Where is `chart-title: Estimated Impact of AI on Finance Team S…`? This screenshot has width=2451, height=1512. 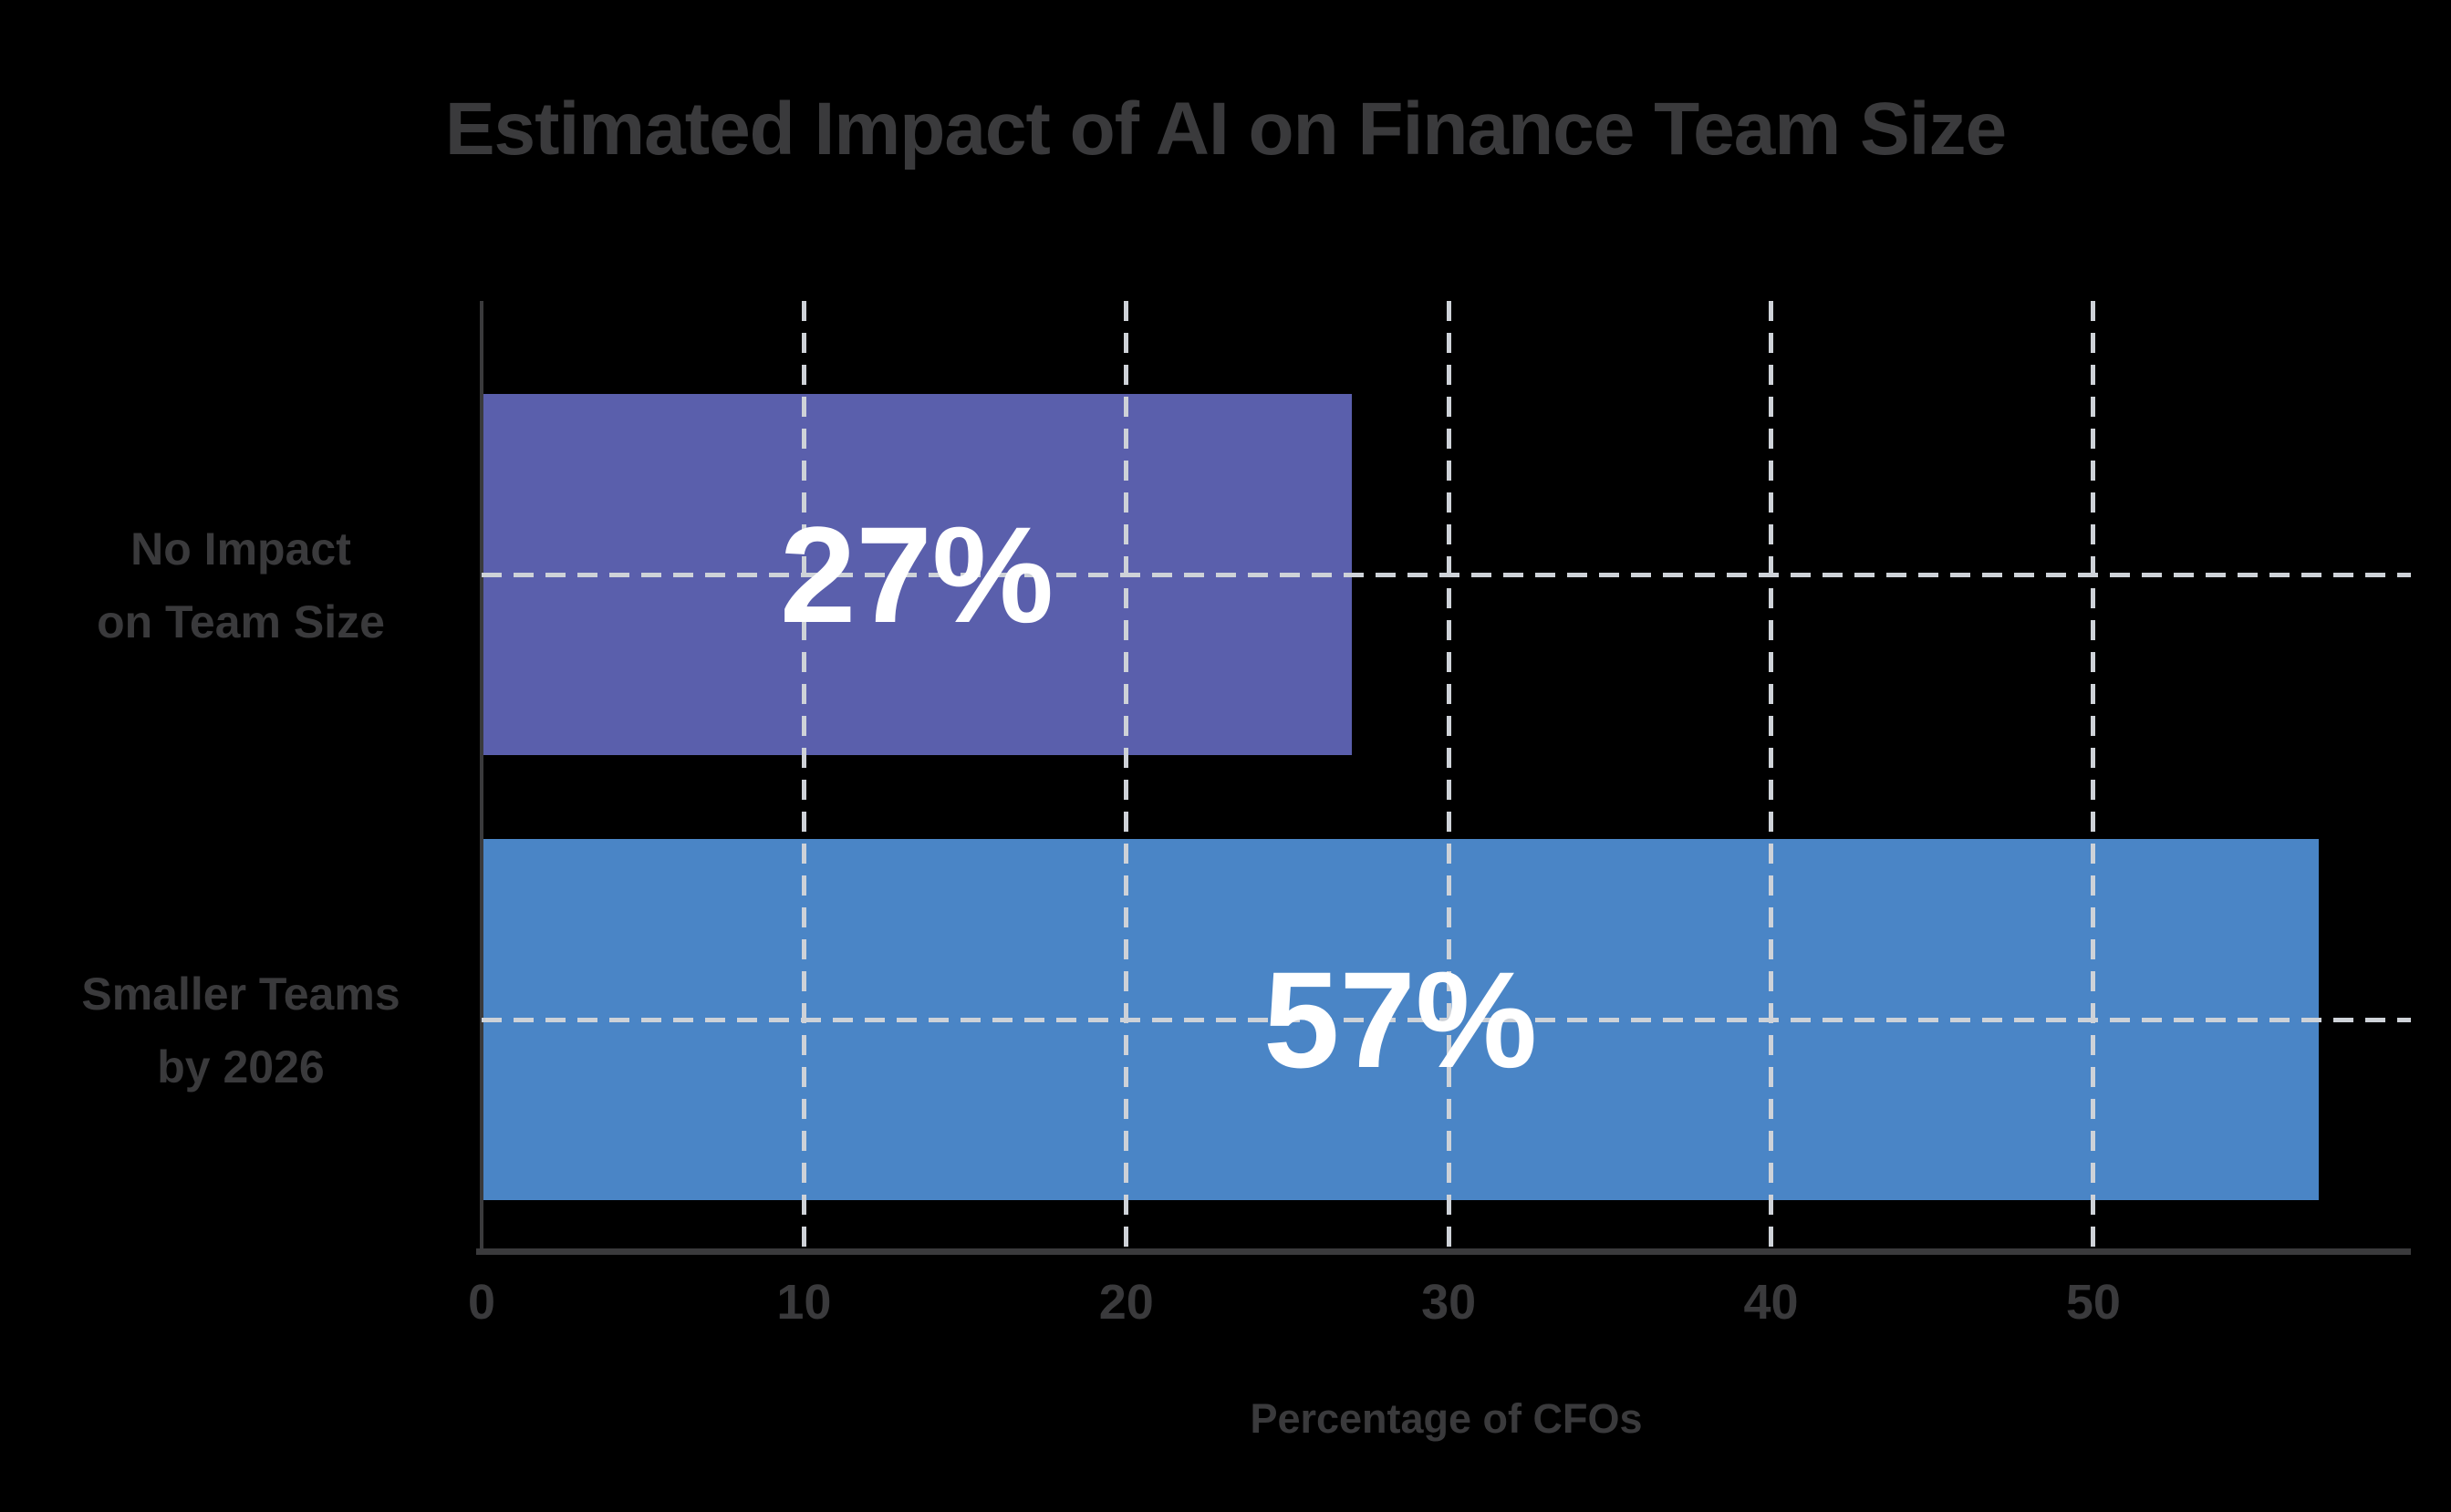 chart-title: Estimated Impact of AI on Finance Team S… is located at coordinates (1225, 129).